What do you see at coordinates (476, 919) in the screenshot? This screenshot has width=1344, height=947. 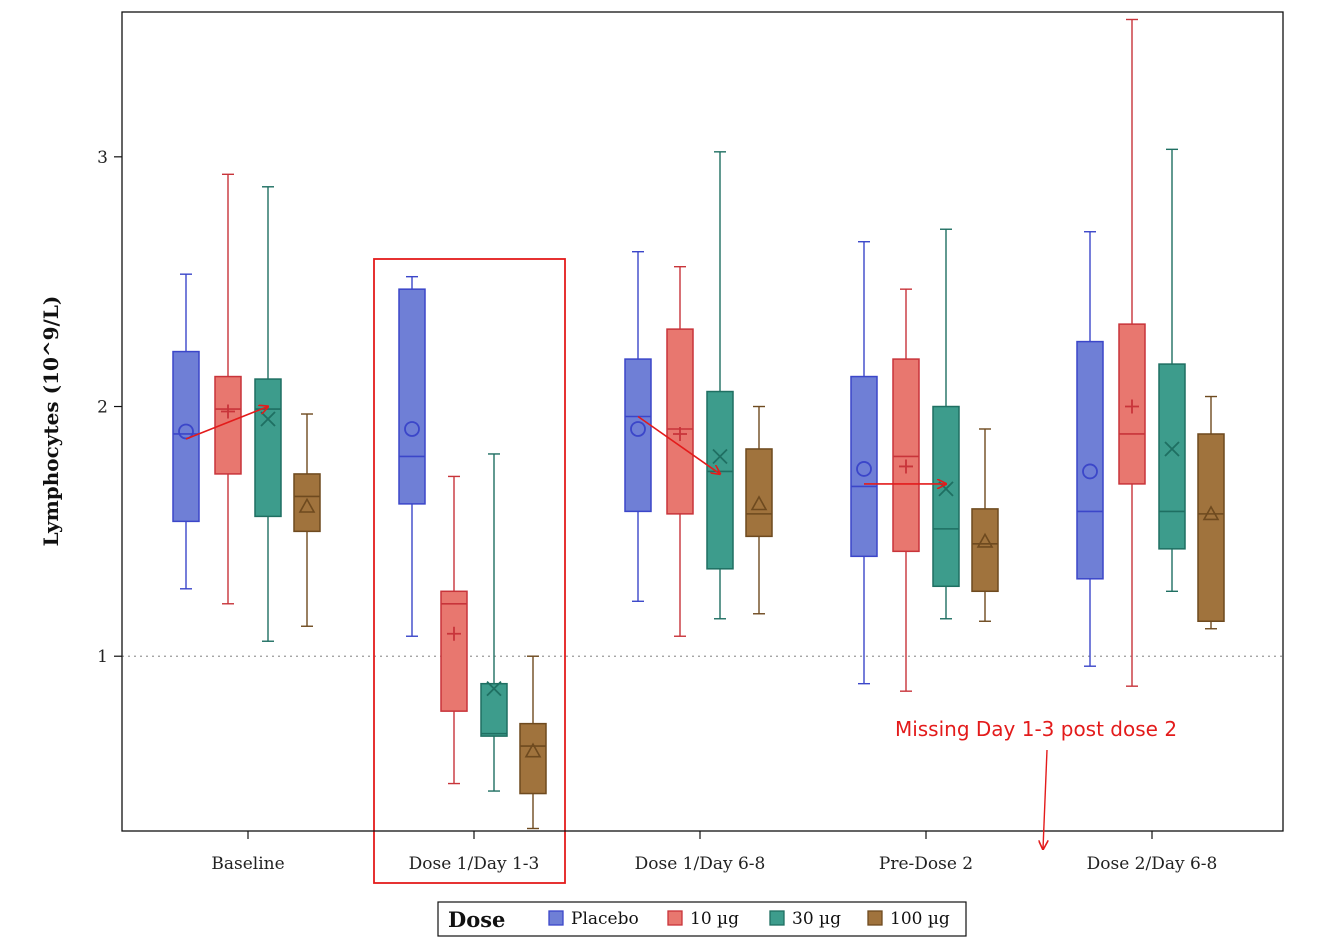 I see `legend-title: Dose` at bounding box center [476, 919].